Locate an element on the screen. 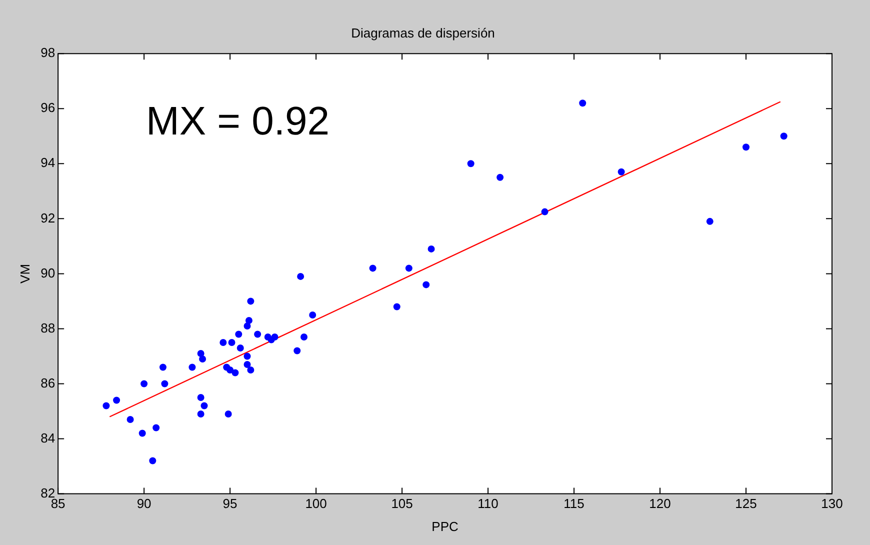  x-tick-label: 115 is located at coordinates (574, 504).